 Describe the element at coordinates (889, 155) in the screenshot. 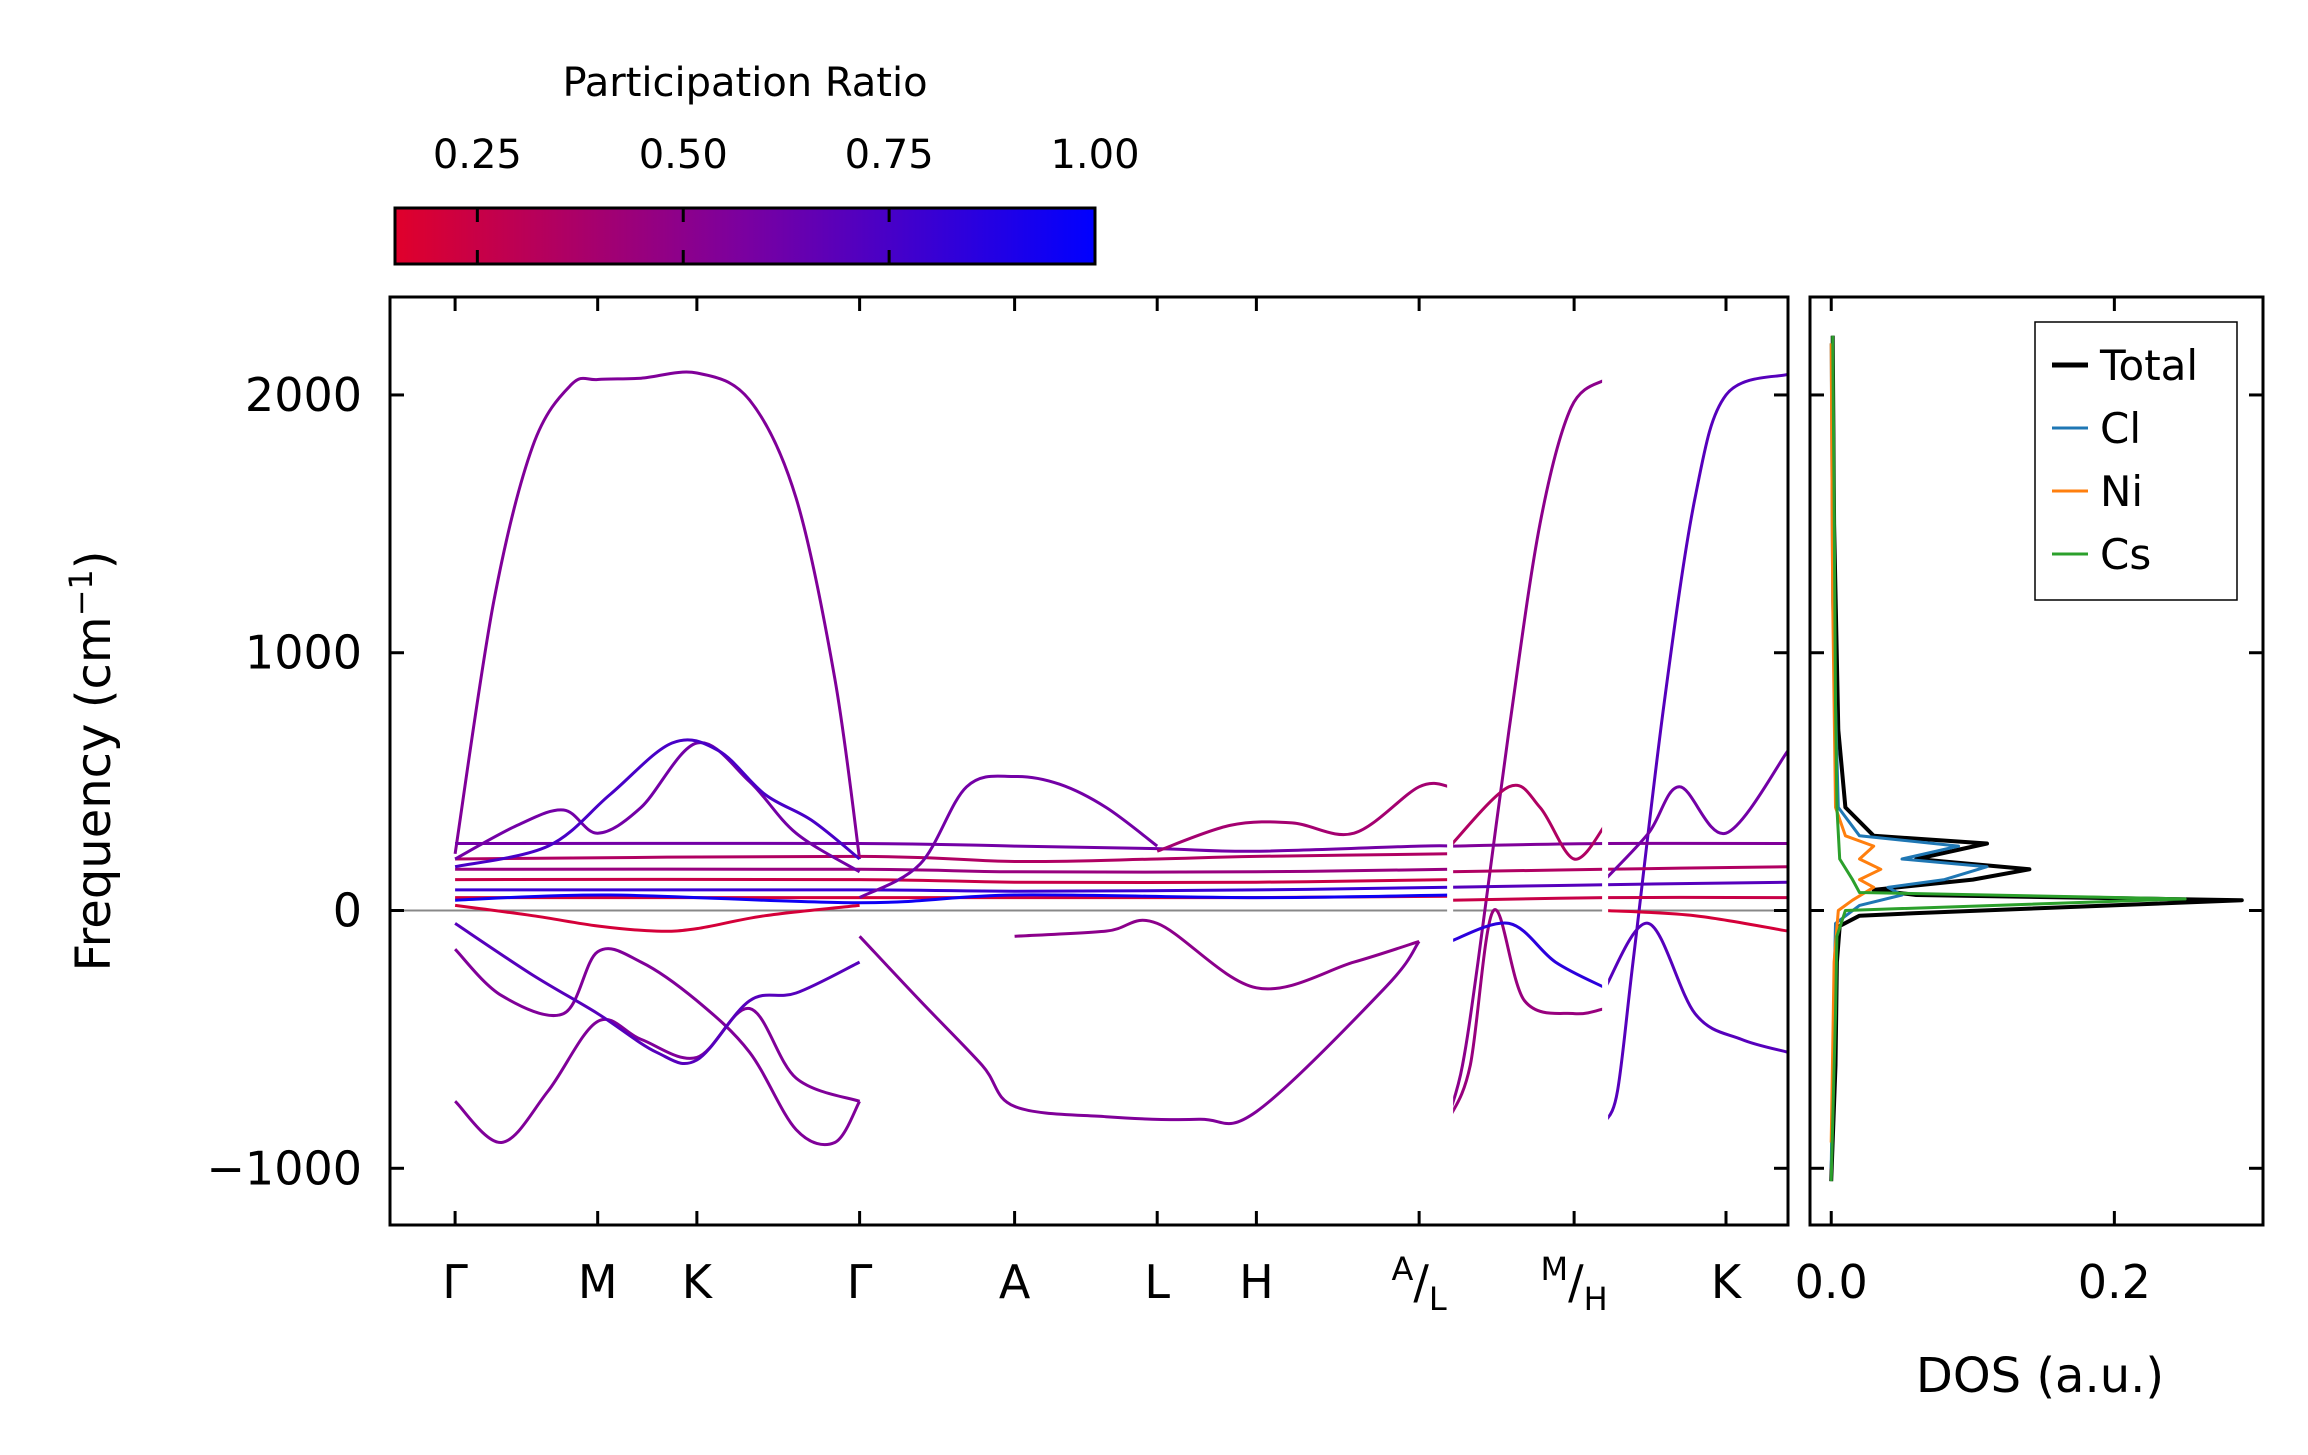

I see `colorbar-tick-label: 0.75` at that location.